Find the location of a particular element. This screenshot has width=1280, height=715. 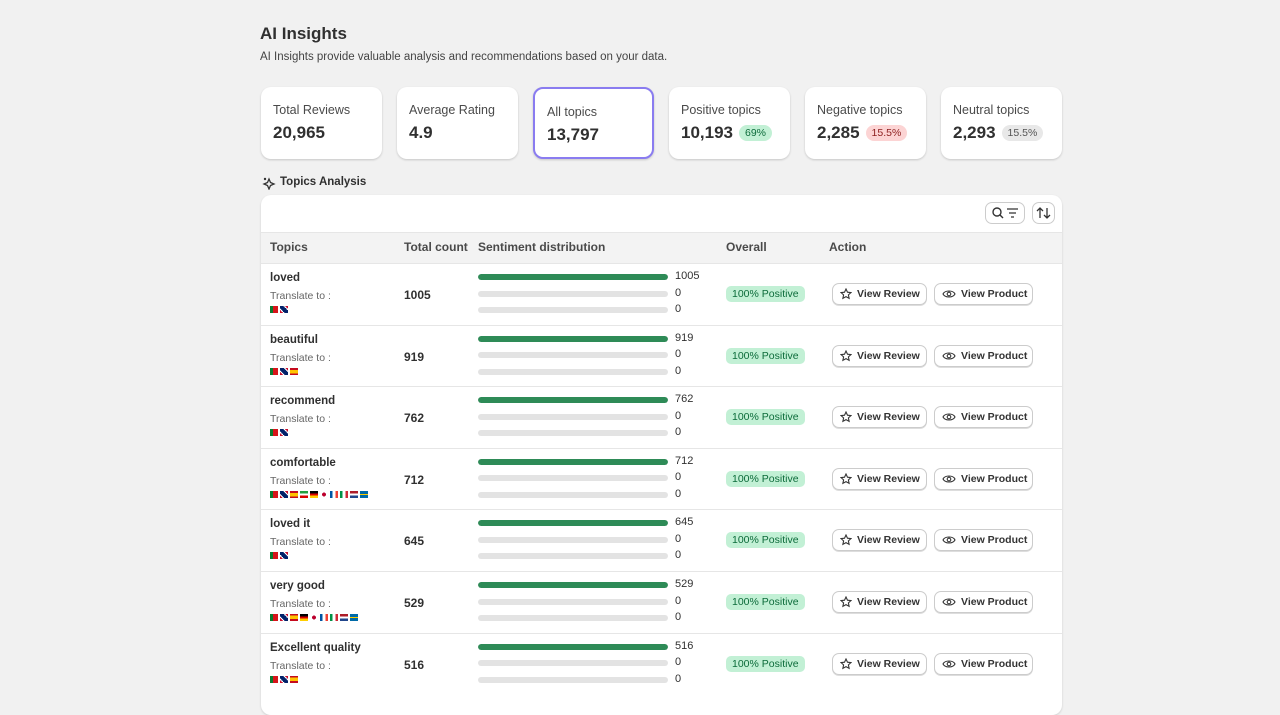

stat-card: Total Reviews 20,965 is located at coordinates (321, 123).